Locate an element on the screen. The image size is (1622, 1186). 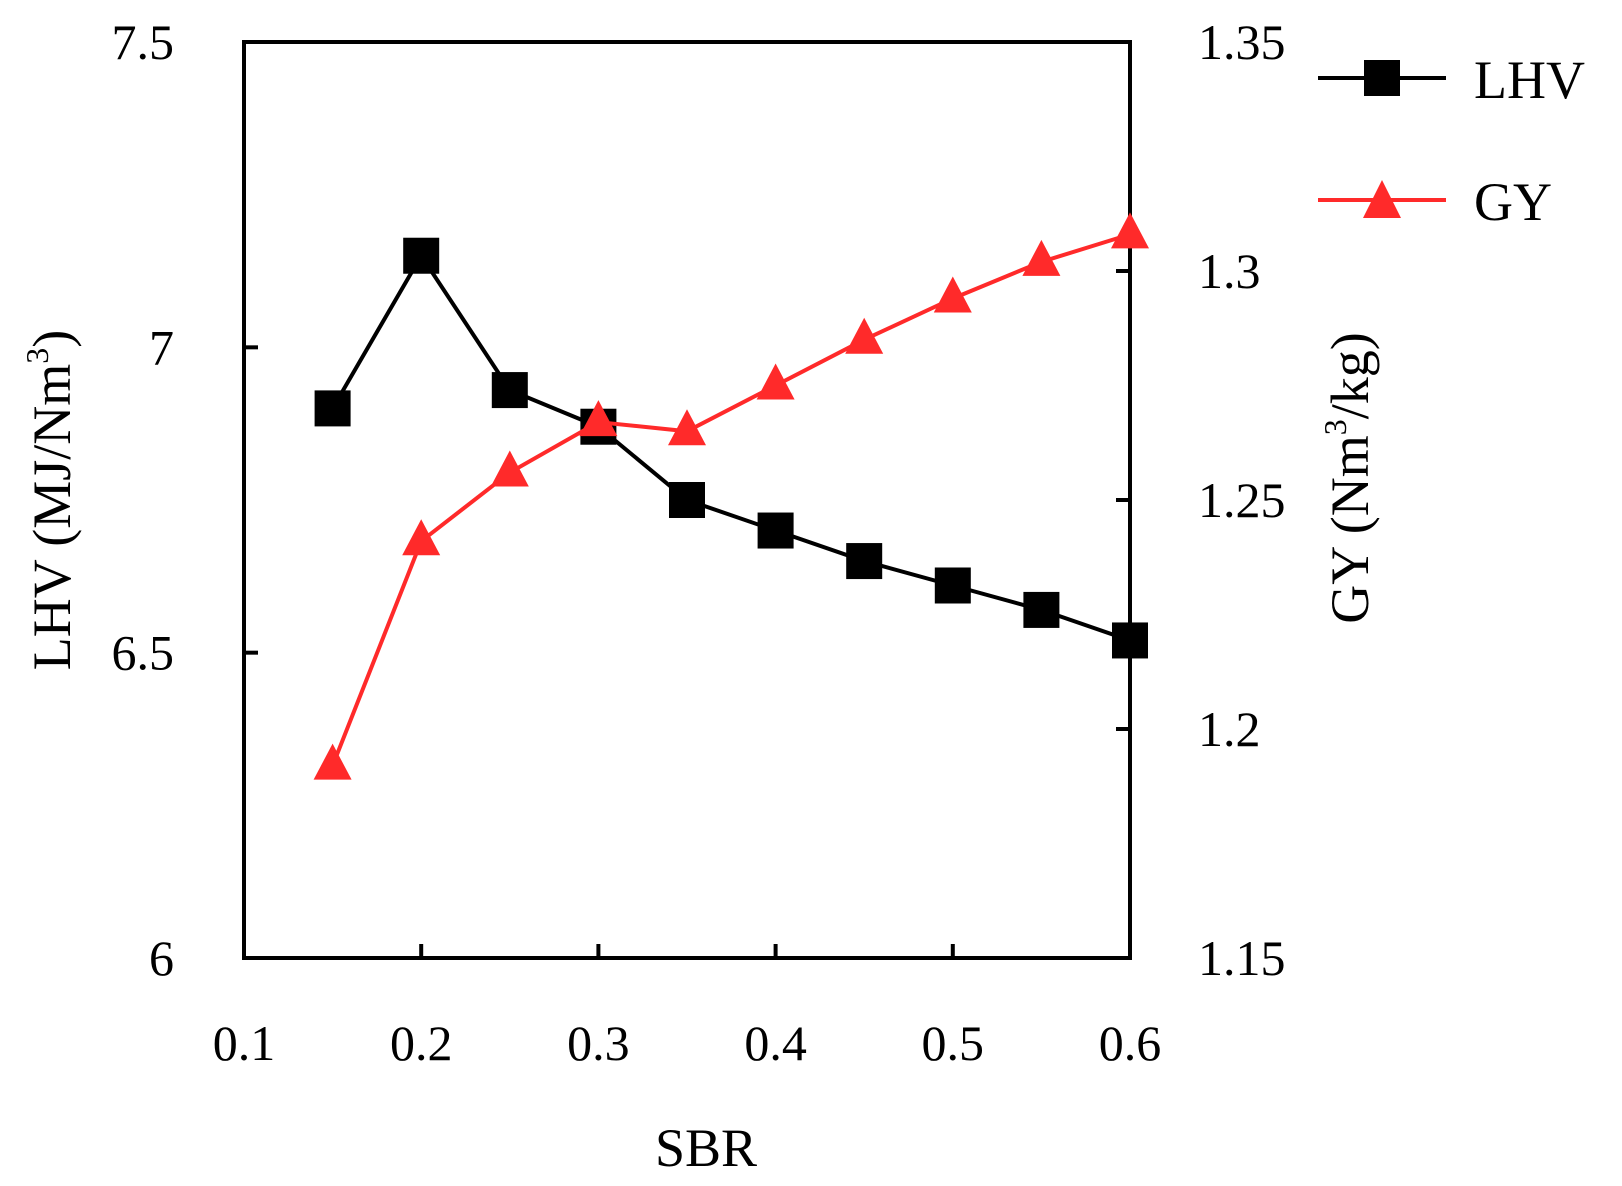
x-tick-label: 0.3 is located at coordinates (598, 1043).